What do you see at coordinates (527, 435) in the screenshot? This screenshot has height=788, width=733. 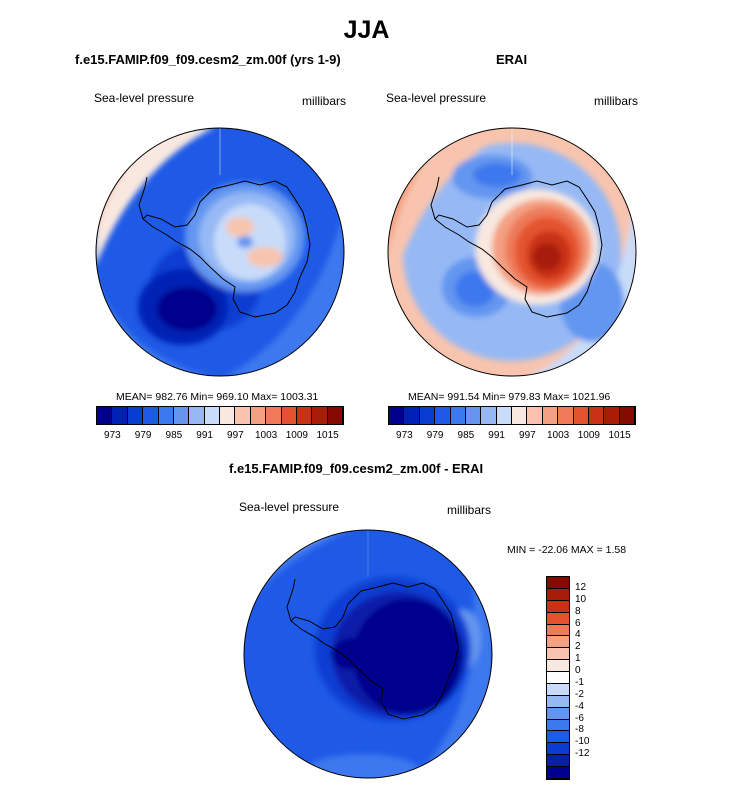 I see `obs-colorbar-tick-label: 997` at bounding box center [527, 435].